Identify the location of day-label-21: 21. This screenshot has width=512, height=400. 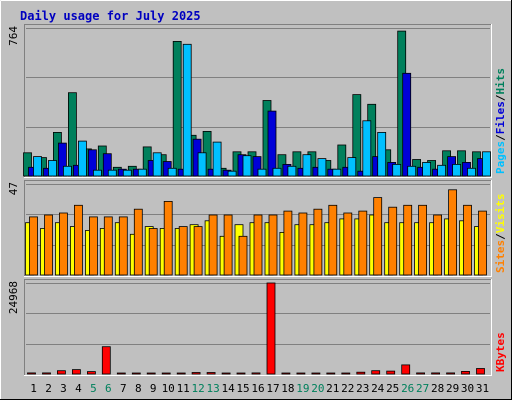
(332, 388).